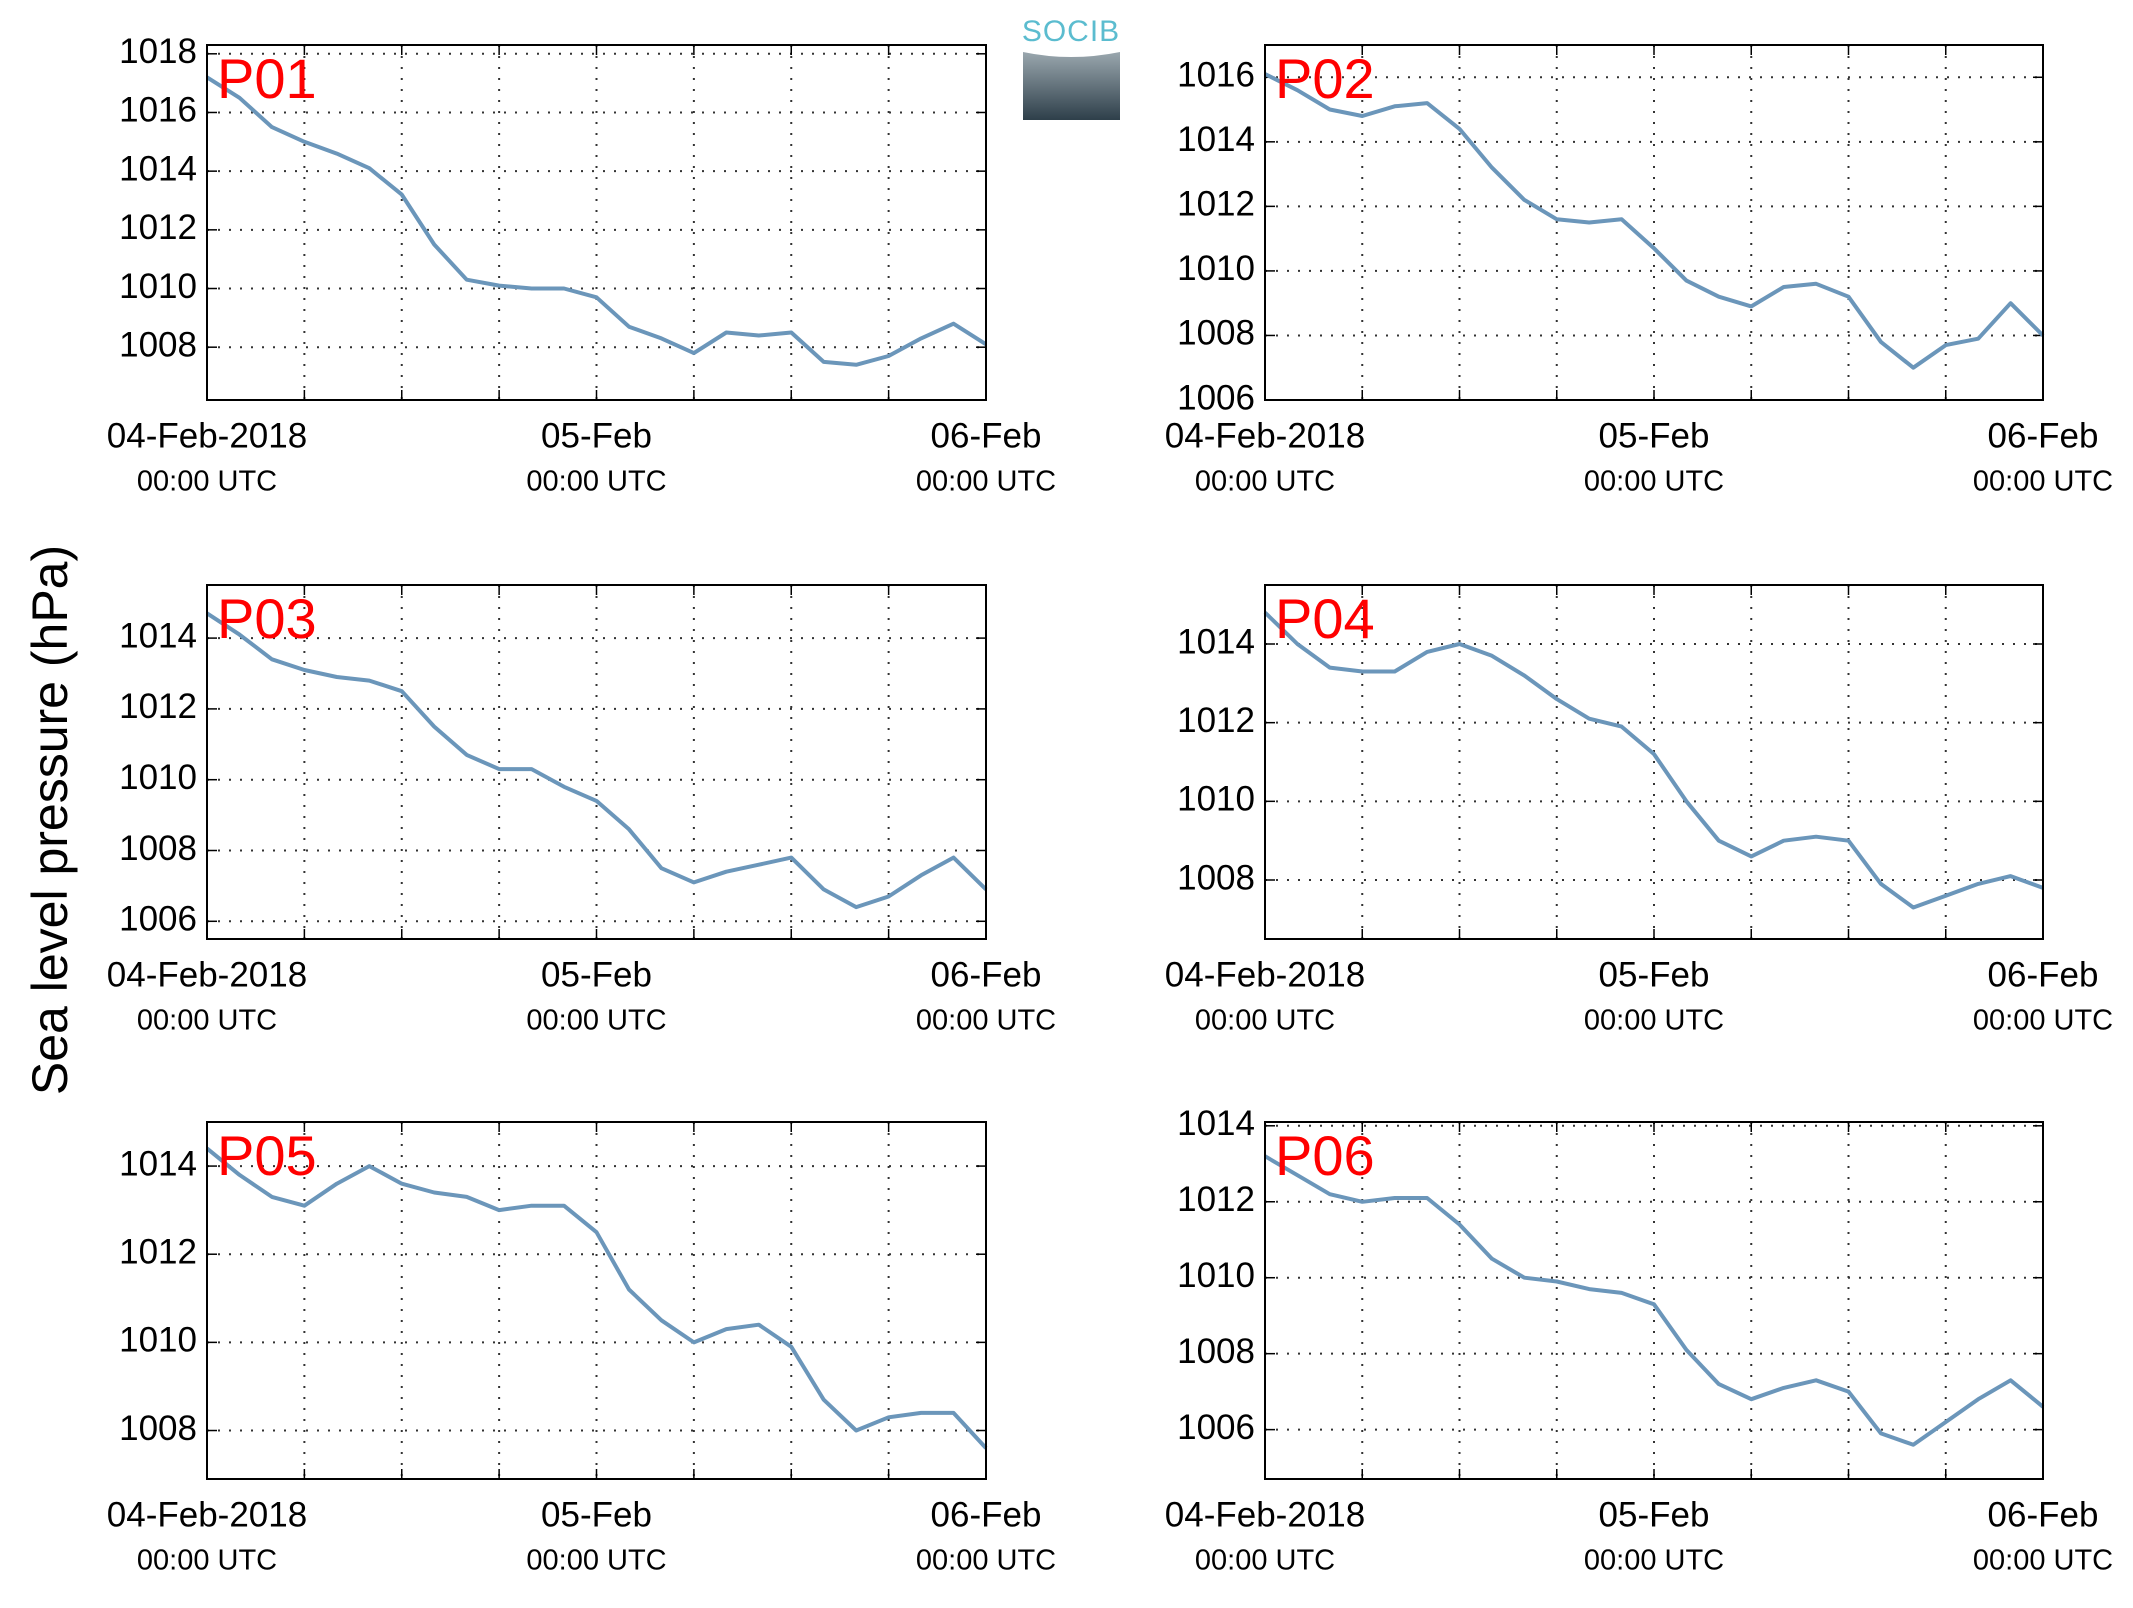 This screenshot has width=2133, height=1608. Describe the element at coordinates (158, 51) in the screenshot. I see `y-tick-label: 1018` at that location.